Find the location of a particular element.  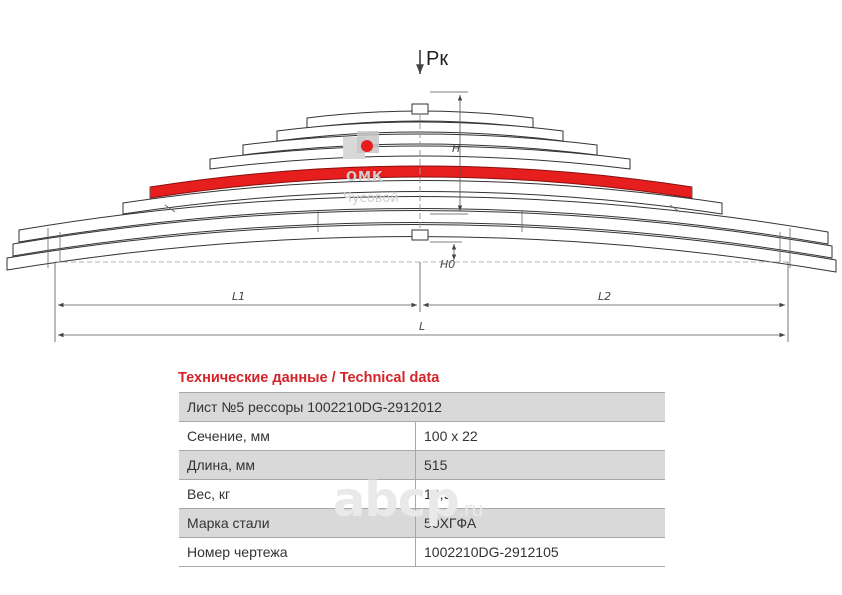

right-length-label: L2 is located at coordinates (604, 296).